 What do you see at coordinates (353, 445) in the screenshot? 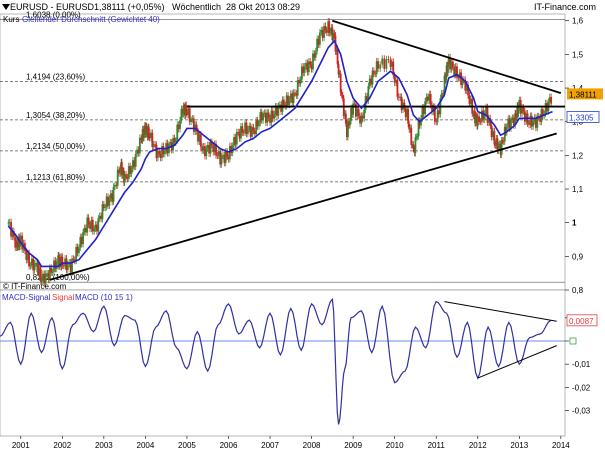
I see `x-axis-label: 2009` at bounding box center [353, 445].